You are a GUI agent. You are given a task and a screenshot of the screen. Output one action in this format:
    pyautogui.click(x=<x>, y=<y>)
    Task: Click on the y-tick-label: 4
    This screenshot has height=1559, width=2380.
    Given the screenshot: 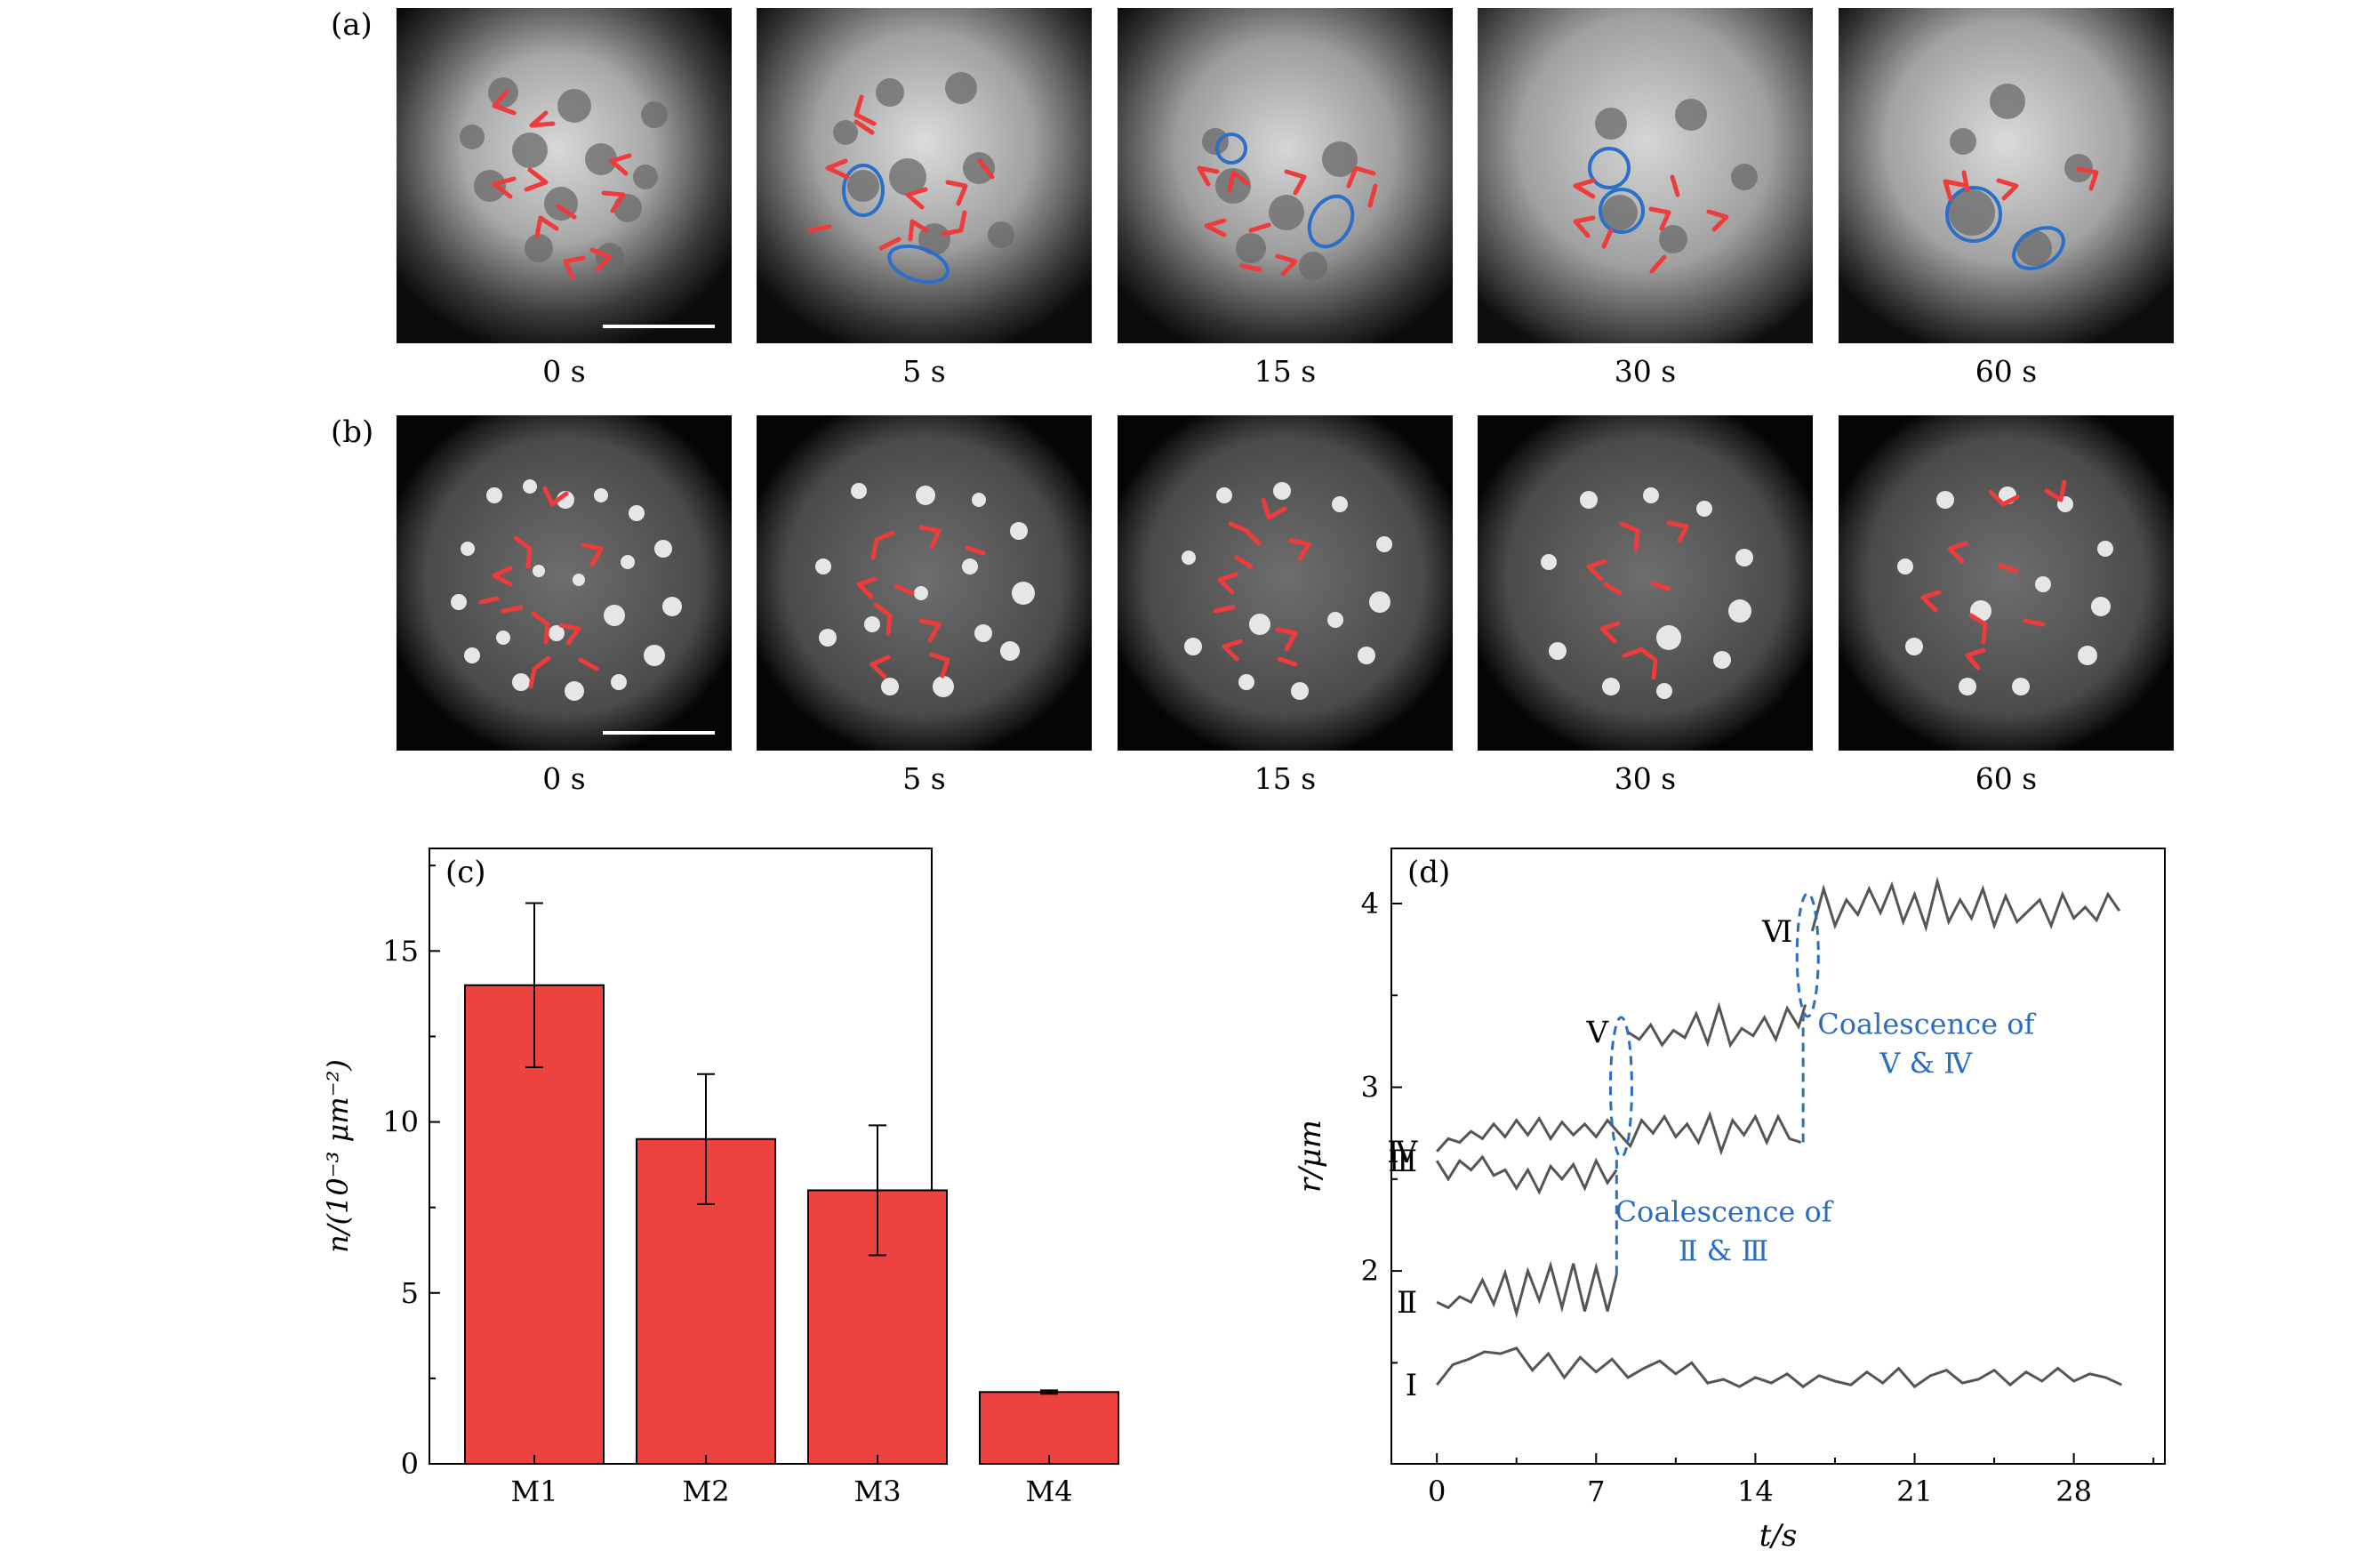 What is the action you would take?
    pyautogui.click(x=1370, y=903)
    